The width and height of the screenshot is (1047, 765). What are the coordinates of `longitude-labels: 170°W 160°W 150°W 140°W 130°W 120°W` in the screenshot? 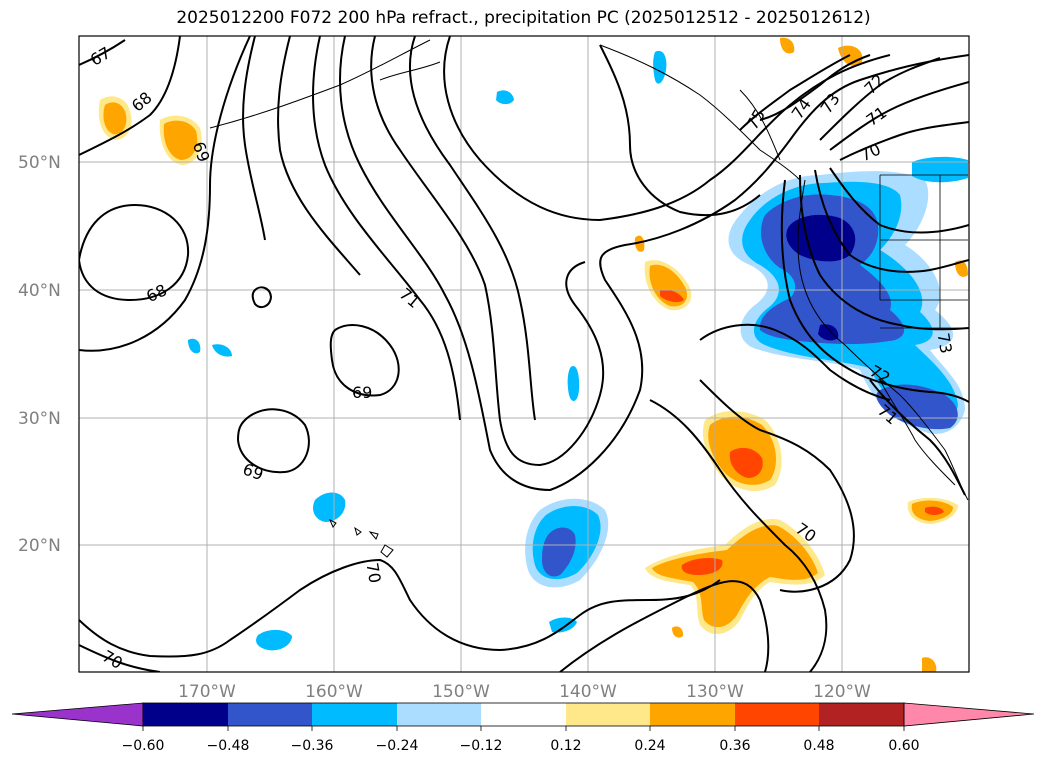 It's located at (524, 692).